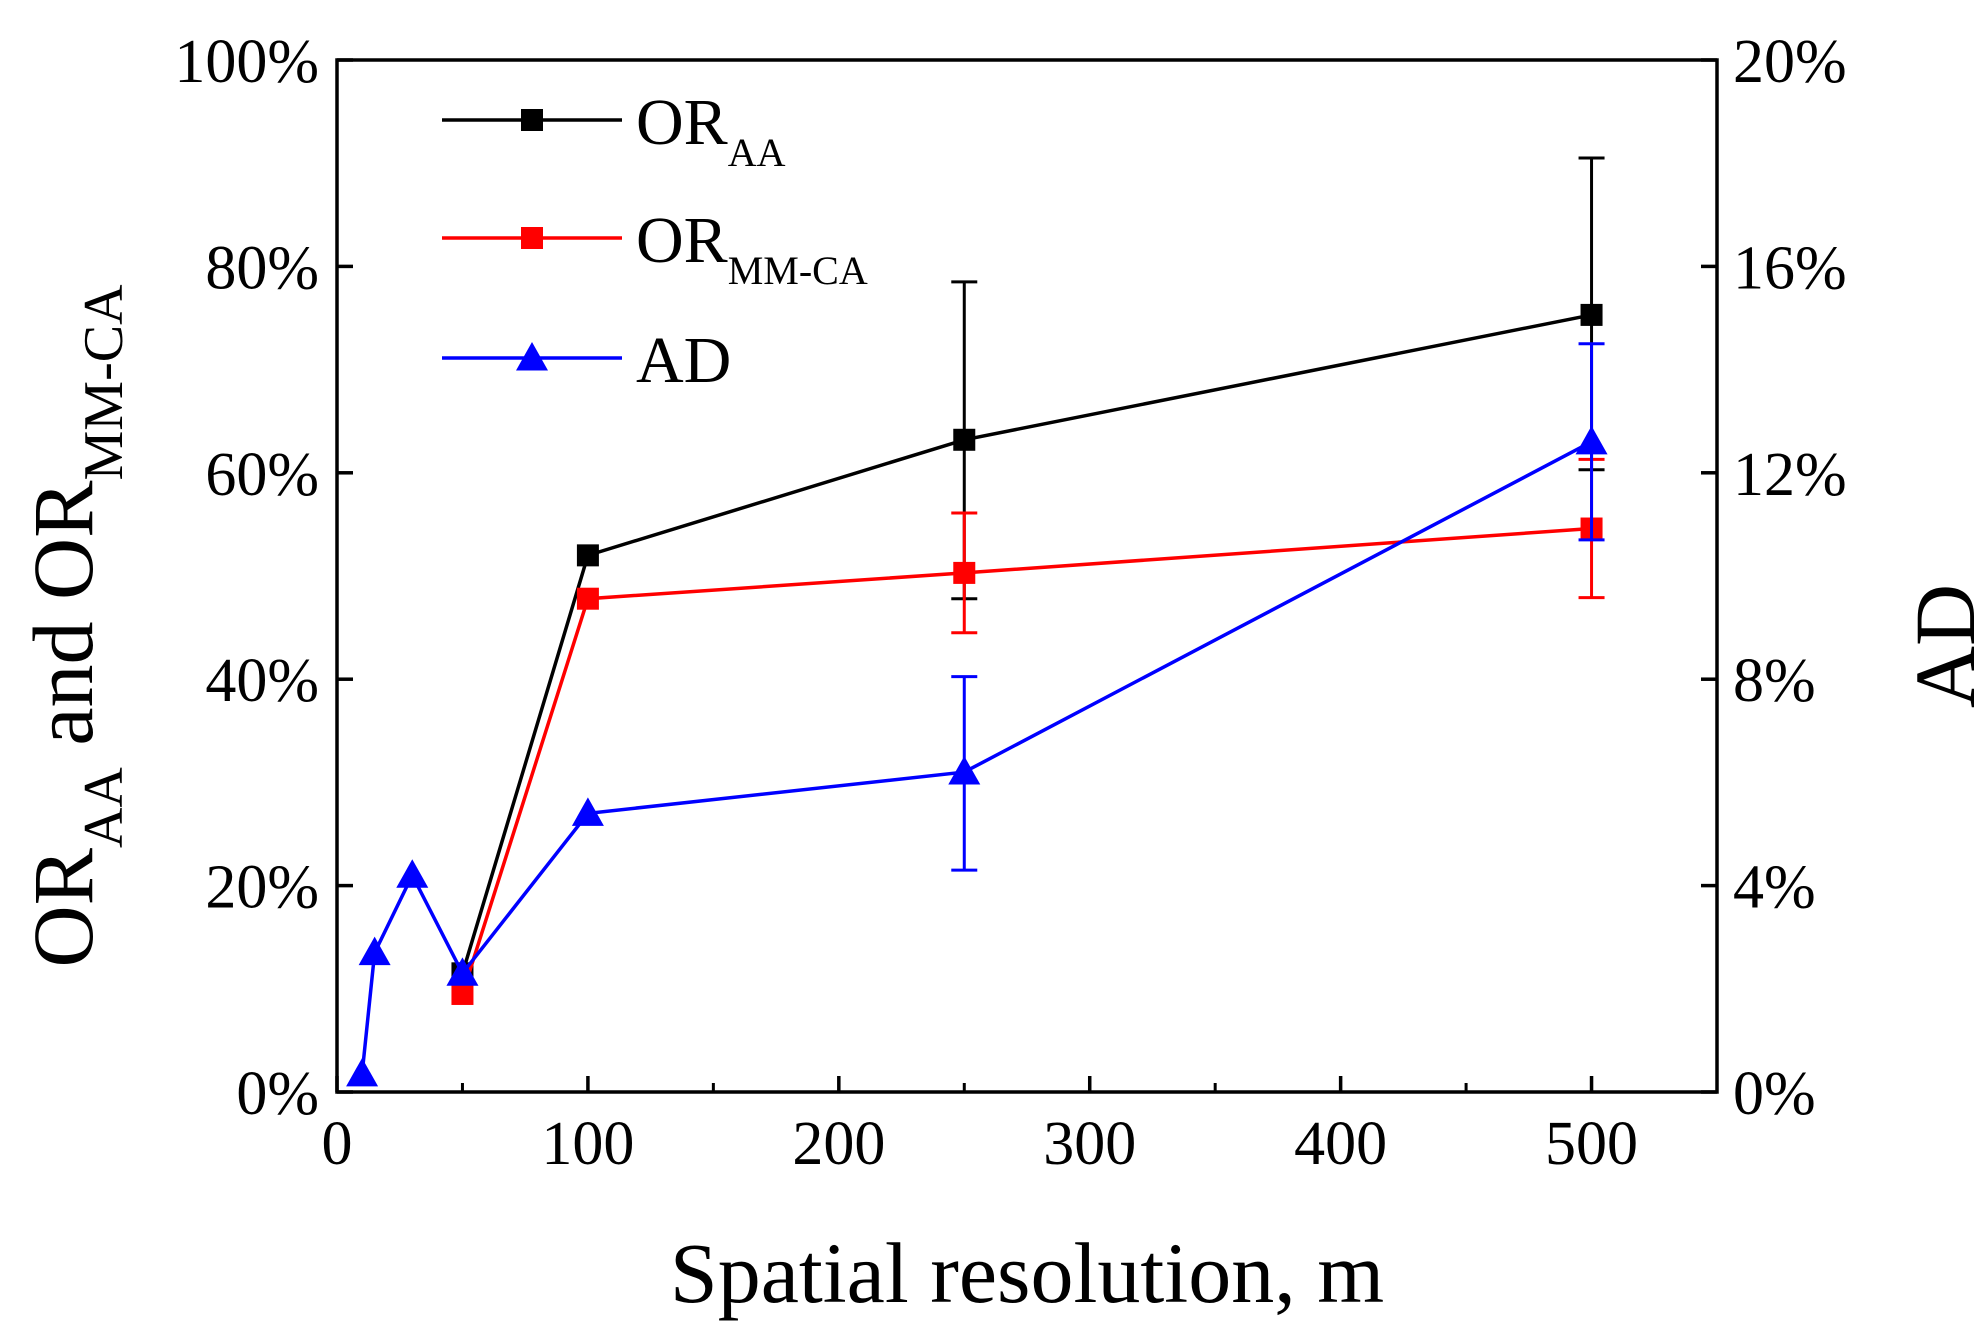  Describe the element at coordinates (262, 475) in the screenshot. I see `y-left-tick-label: 60%` at that location.